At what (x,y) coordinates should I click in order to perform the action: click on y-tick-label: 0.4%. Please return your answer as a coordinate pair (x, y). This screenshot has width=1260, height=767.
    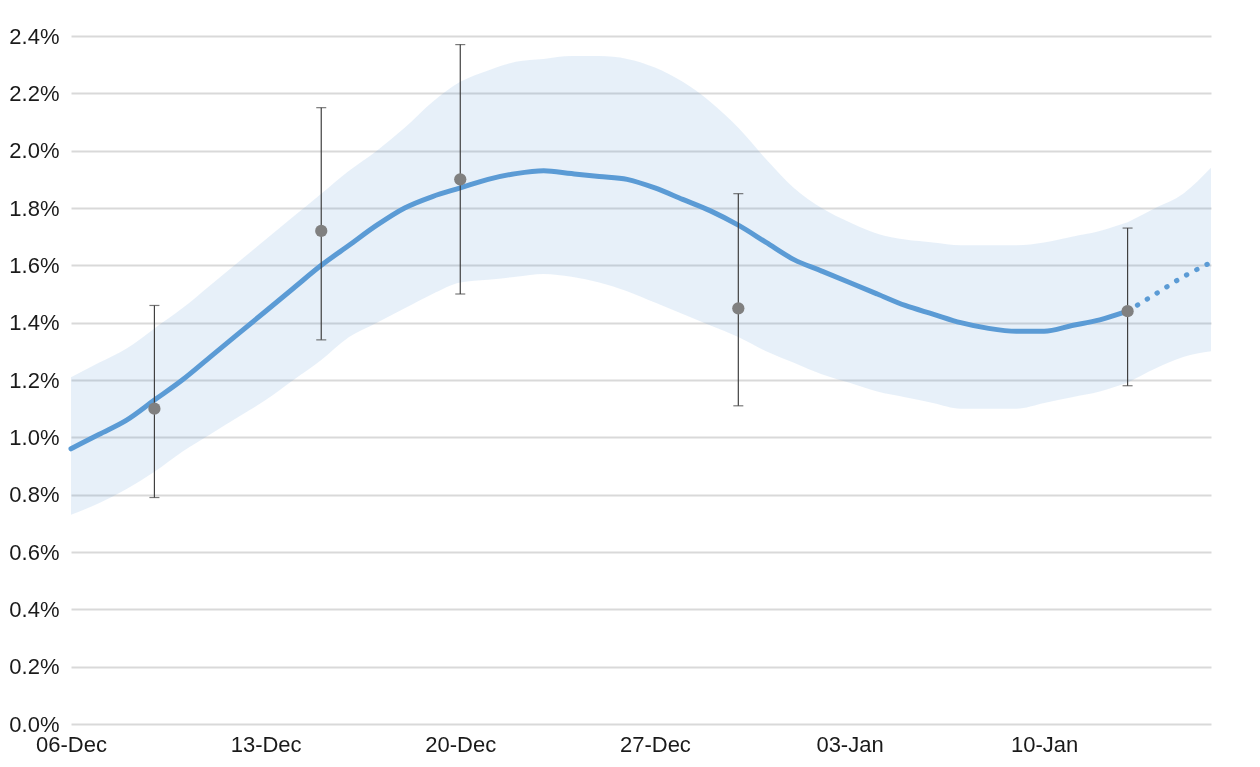
    Looking at the image, I should click on (34, 609).